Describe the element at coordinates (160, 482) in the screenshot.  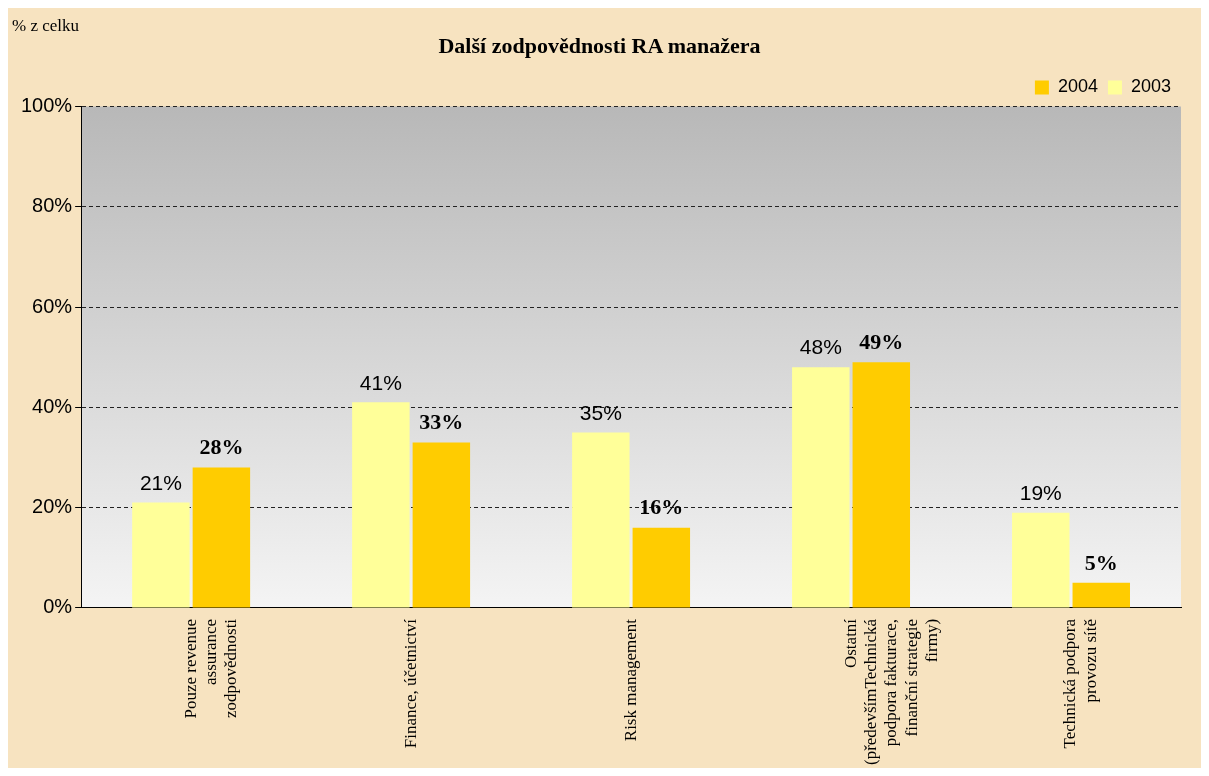
I see `data-label: 21%` at that location.